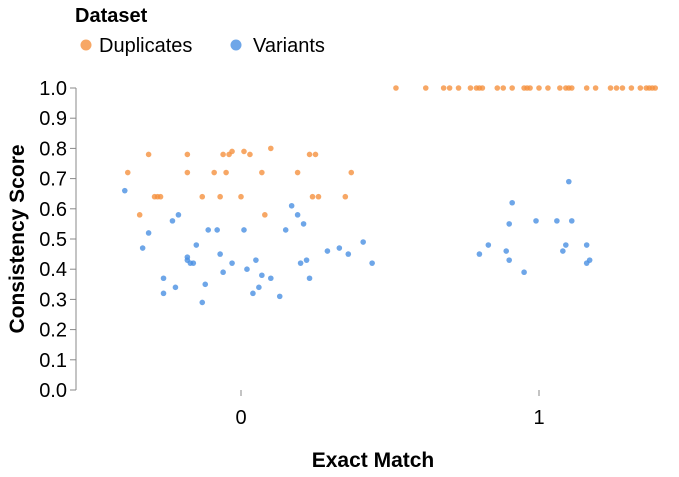  What do you see at coordinates (53, 240) in the screenshot?
I see `y-tick-label: 0.5` at bounding box center [53, 240].